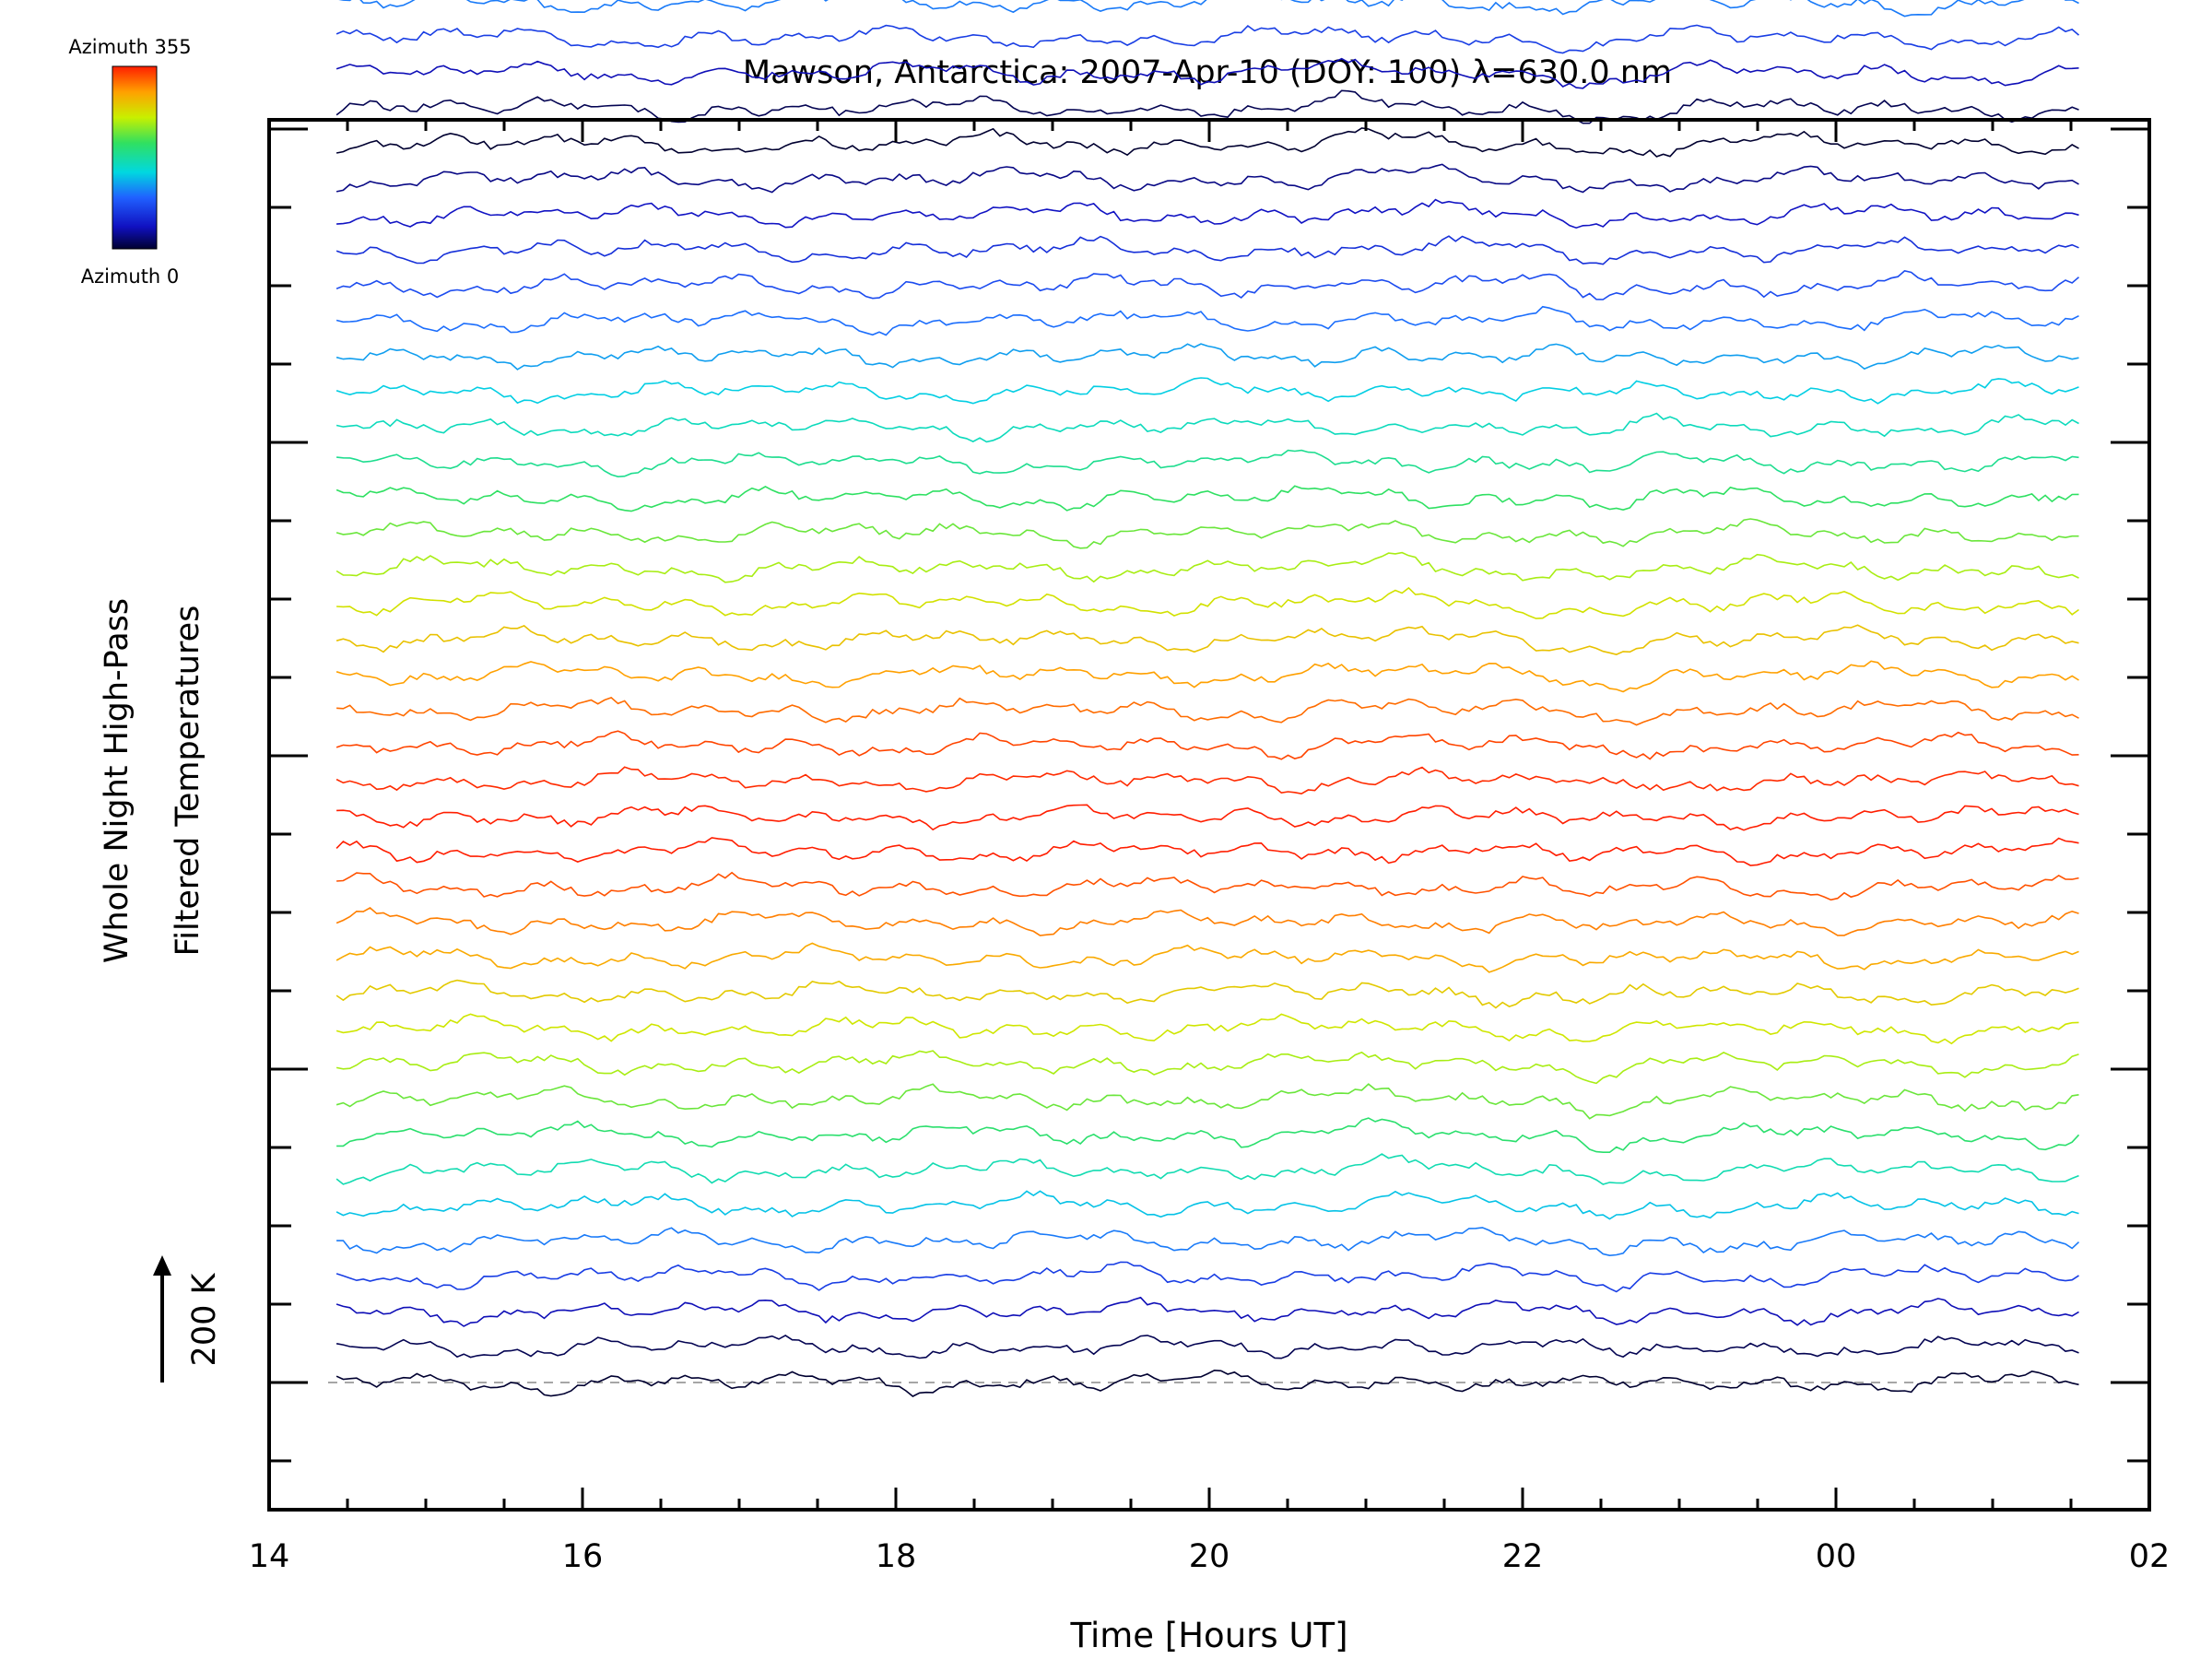 The image size is (2212, 1659). I want to click on y-axis-label-line1: Whole Night High-Pass, so click(117, 780).